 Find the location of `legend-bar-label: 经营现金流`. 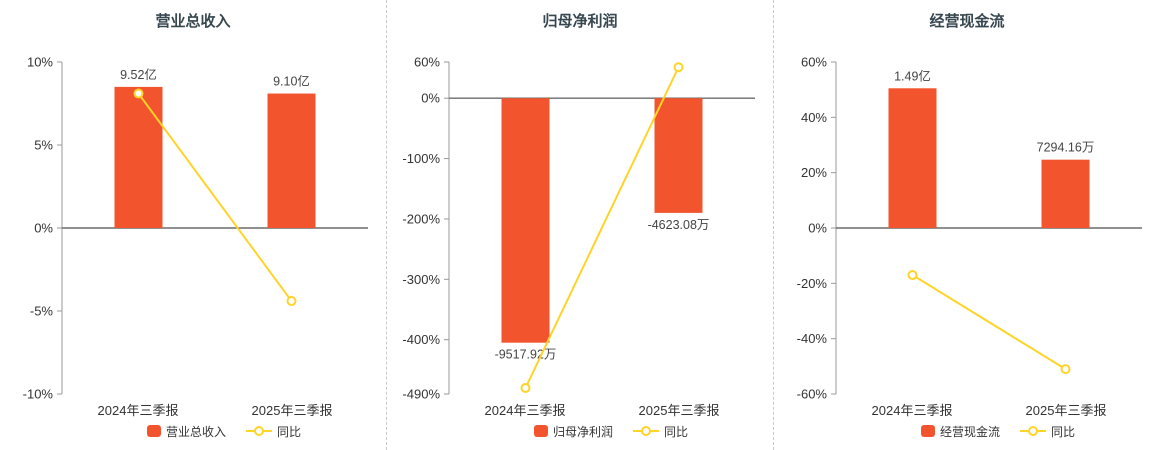

legend-bar-label: 经营现金流 is located at coordinates (969, 431).